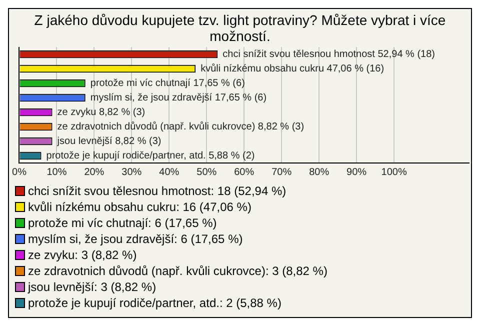 Image resolution: width=480 pixels, height=324 pixels. I want to click on x-tick-label: 10%, so click(56, 172).